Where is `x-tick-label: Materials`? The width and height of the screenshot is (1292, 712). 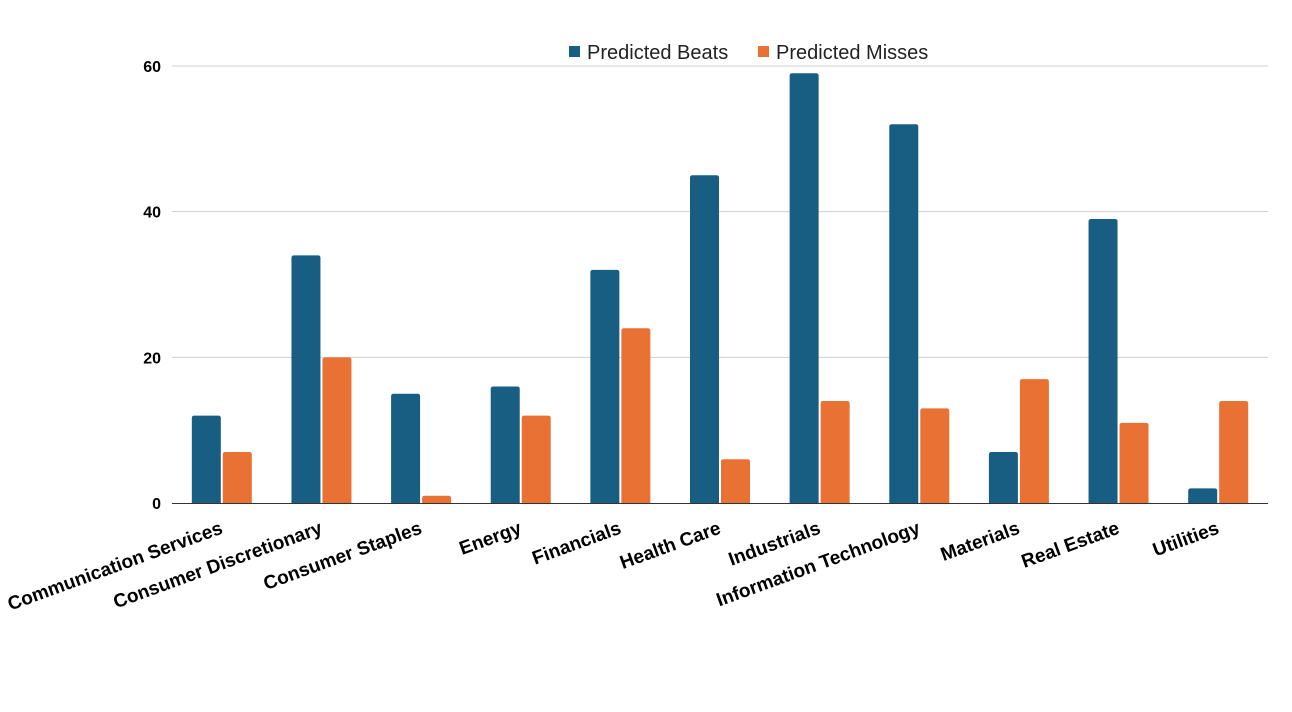 x-tick-label: Materials is located at coordinates (980, 542).